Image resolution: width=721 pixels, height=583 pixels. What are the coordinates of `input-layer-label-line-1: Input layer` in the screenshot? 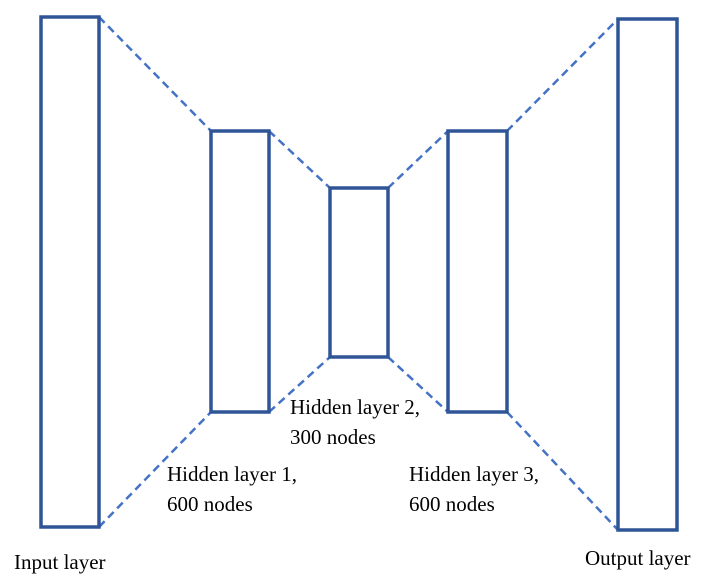 It's located at (60, 562).